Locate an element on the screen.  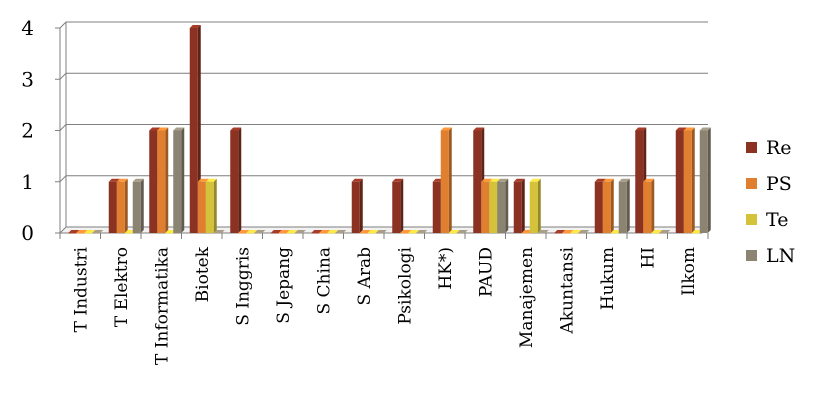
bar-te-t-industri is located at coordinates (90, 232).